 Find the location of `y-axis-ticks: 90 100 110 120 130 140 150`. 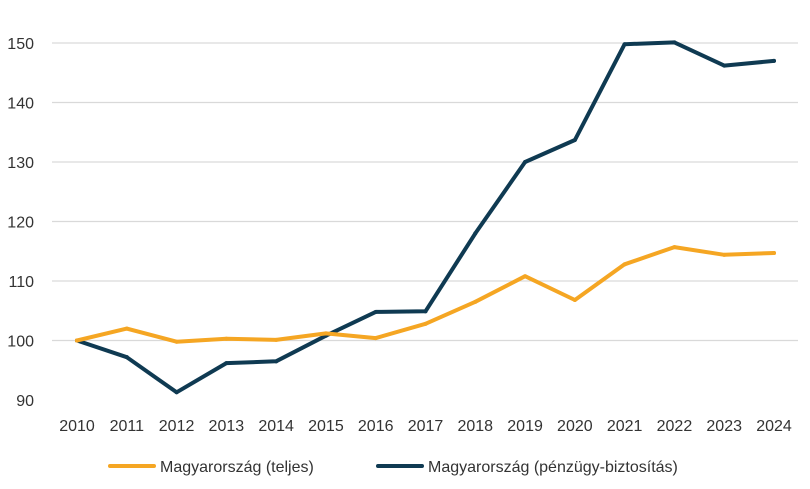

y-axis-ticks: 90 100 110 120 130 140 150 is located at coordinates (20, 223).